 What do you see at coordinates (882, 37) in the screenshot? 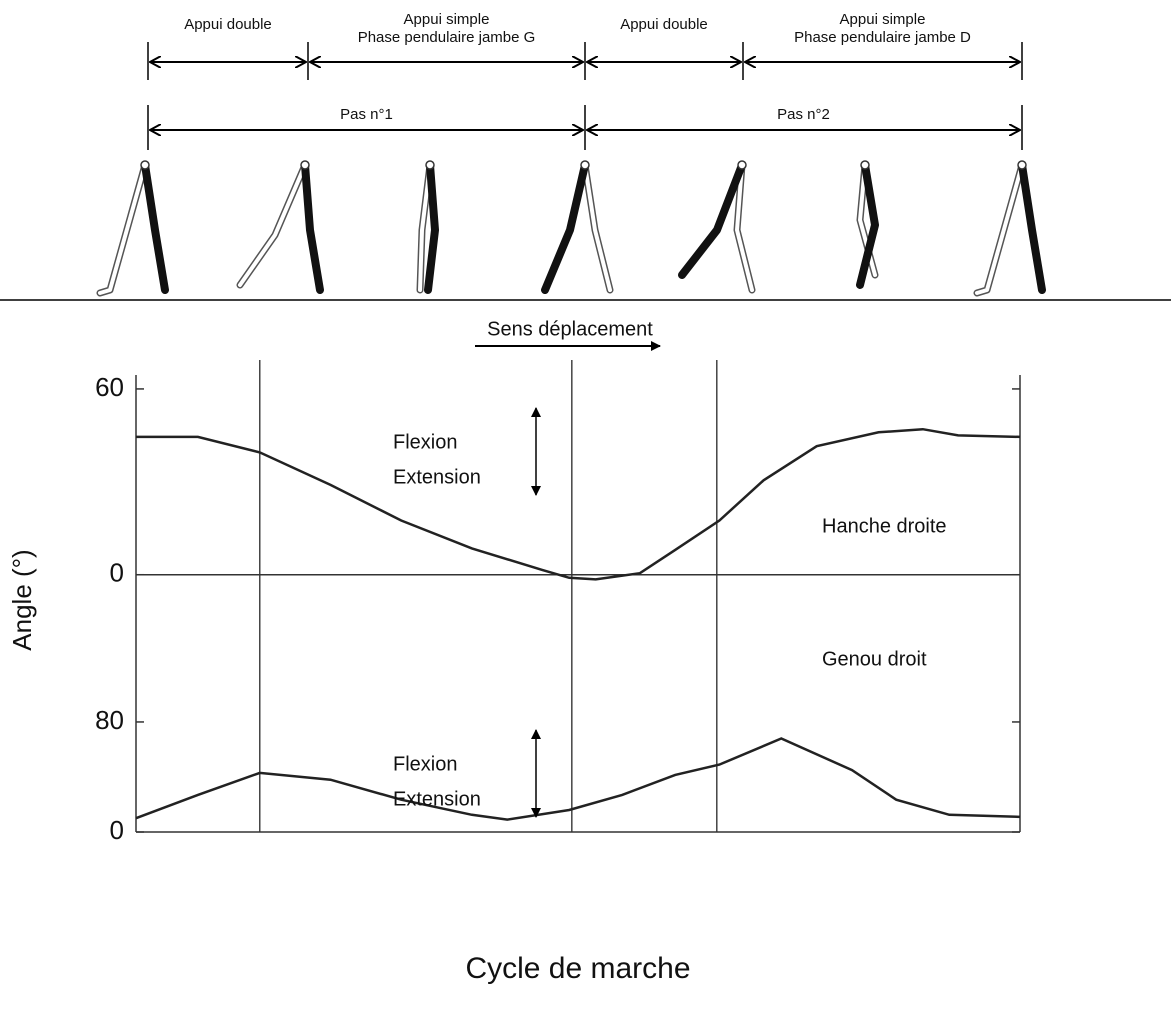
I see `phase-label: Phase pendulaire jambe D` at bounding box center [882, 37].